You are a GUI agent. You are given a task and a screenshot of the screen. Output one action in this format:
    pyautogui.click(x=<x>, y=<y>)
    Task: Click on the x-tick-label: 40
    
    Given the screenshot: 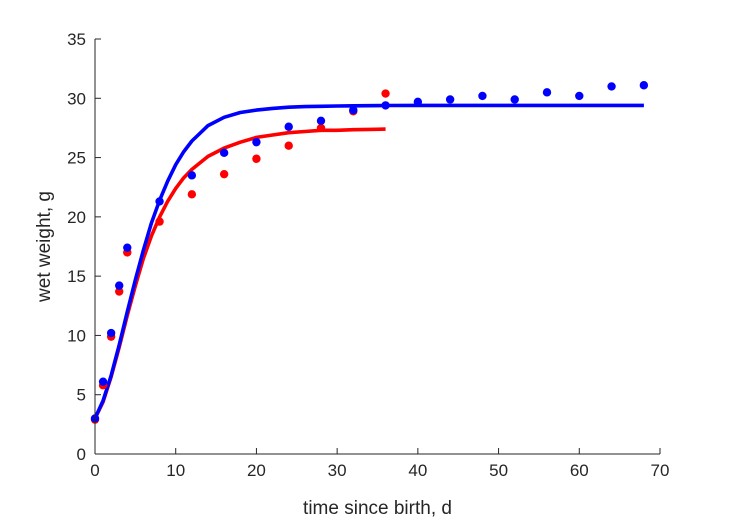 What is the action you would take?
    pyautogui.click(x=417, y=470)
    